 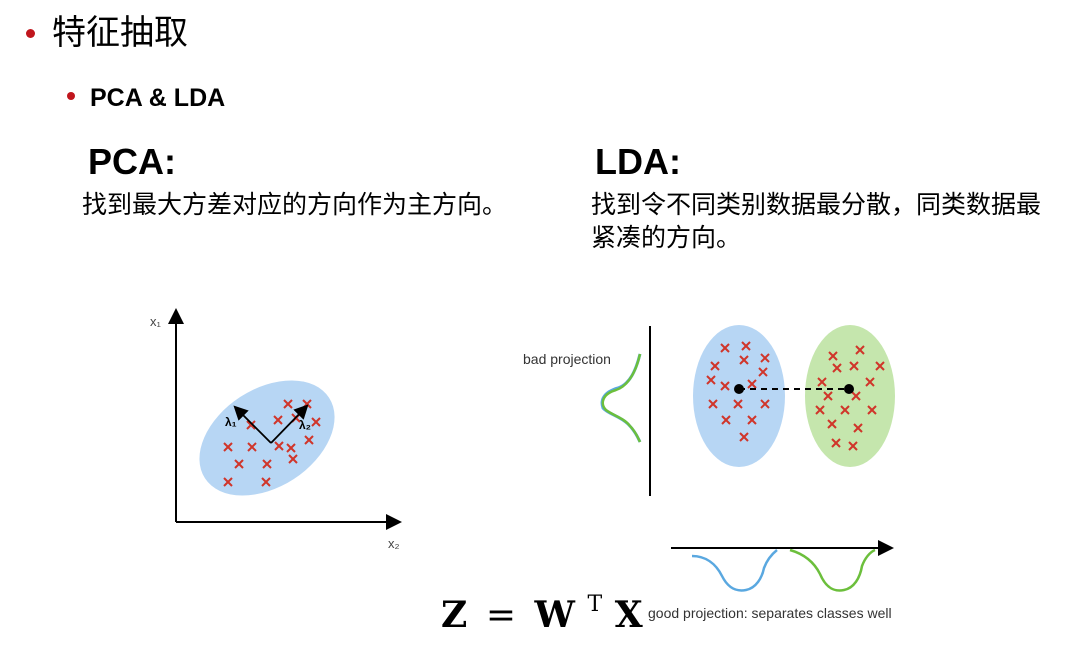 I want to click on lambda2-arrow, so click(x=289, y=424).